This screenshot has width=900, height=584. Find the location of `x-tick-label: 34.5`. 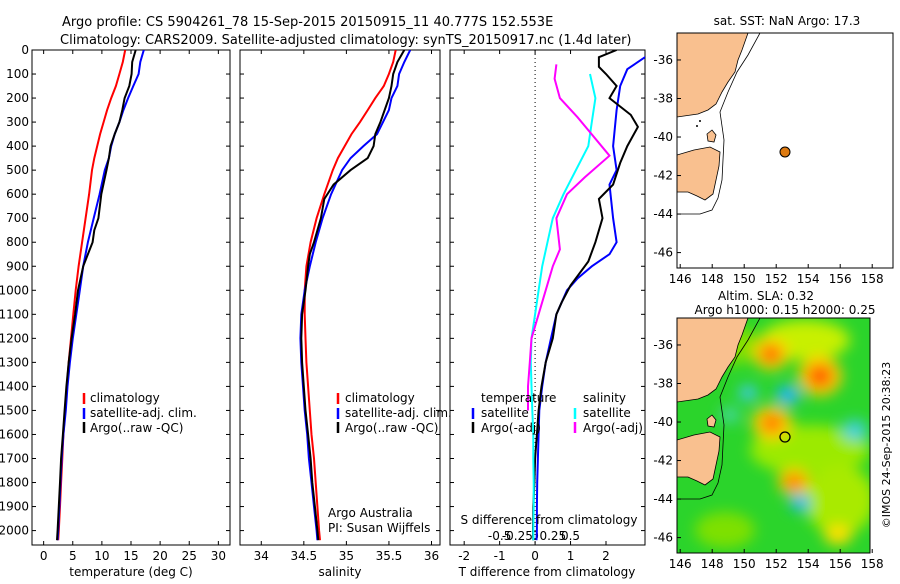

x-tick-label: 34.5 is located at coordinates (303, 556).